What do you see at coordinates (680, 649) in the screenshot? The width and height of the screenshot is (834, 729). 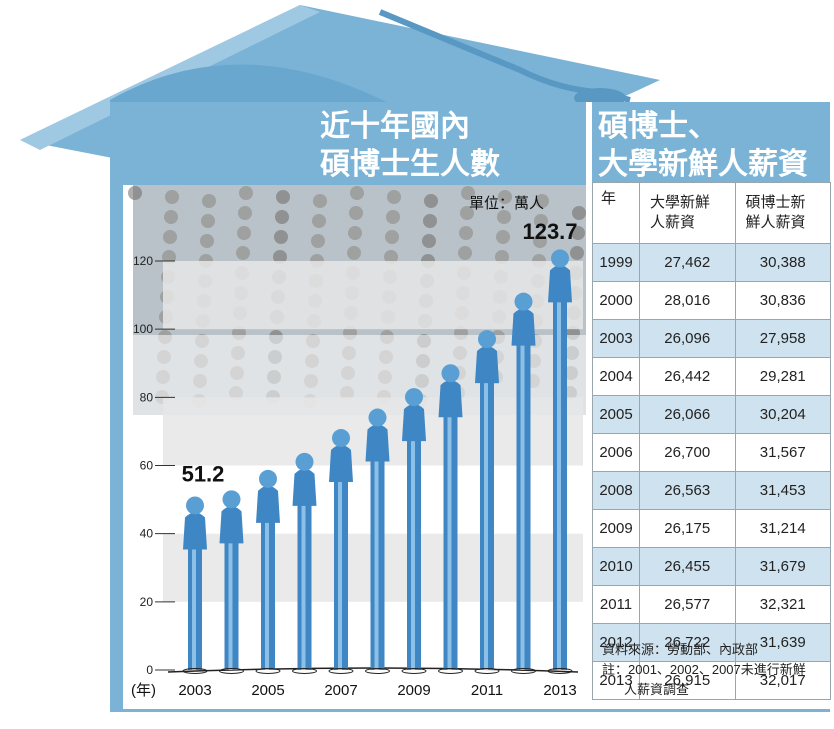 I see `source-text: 資料來源：勞動部、內政部` at bounding box center [680, 649].